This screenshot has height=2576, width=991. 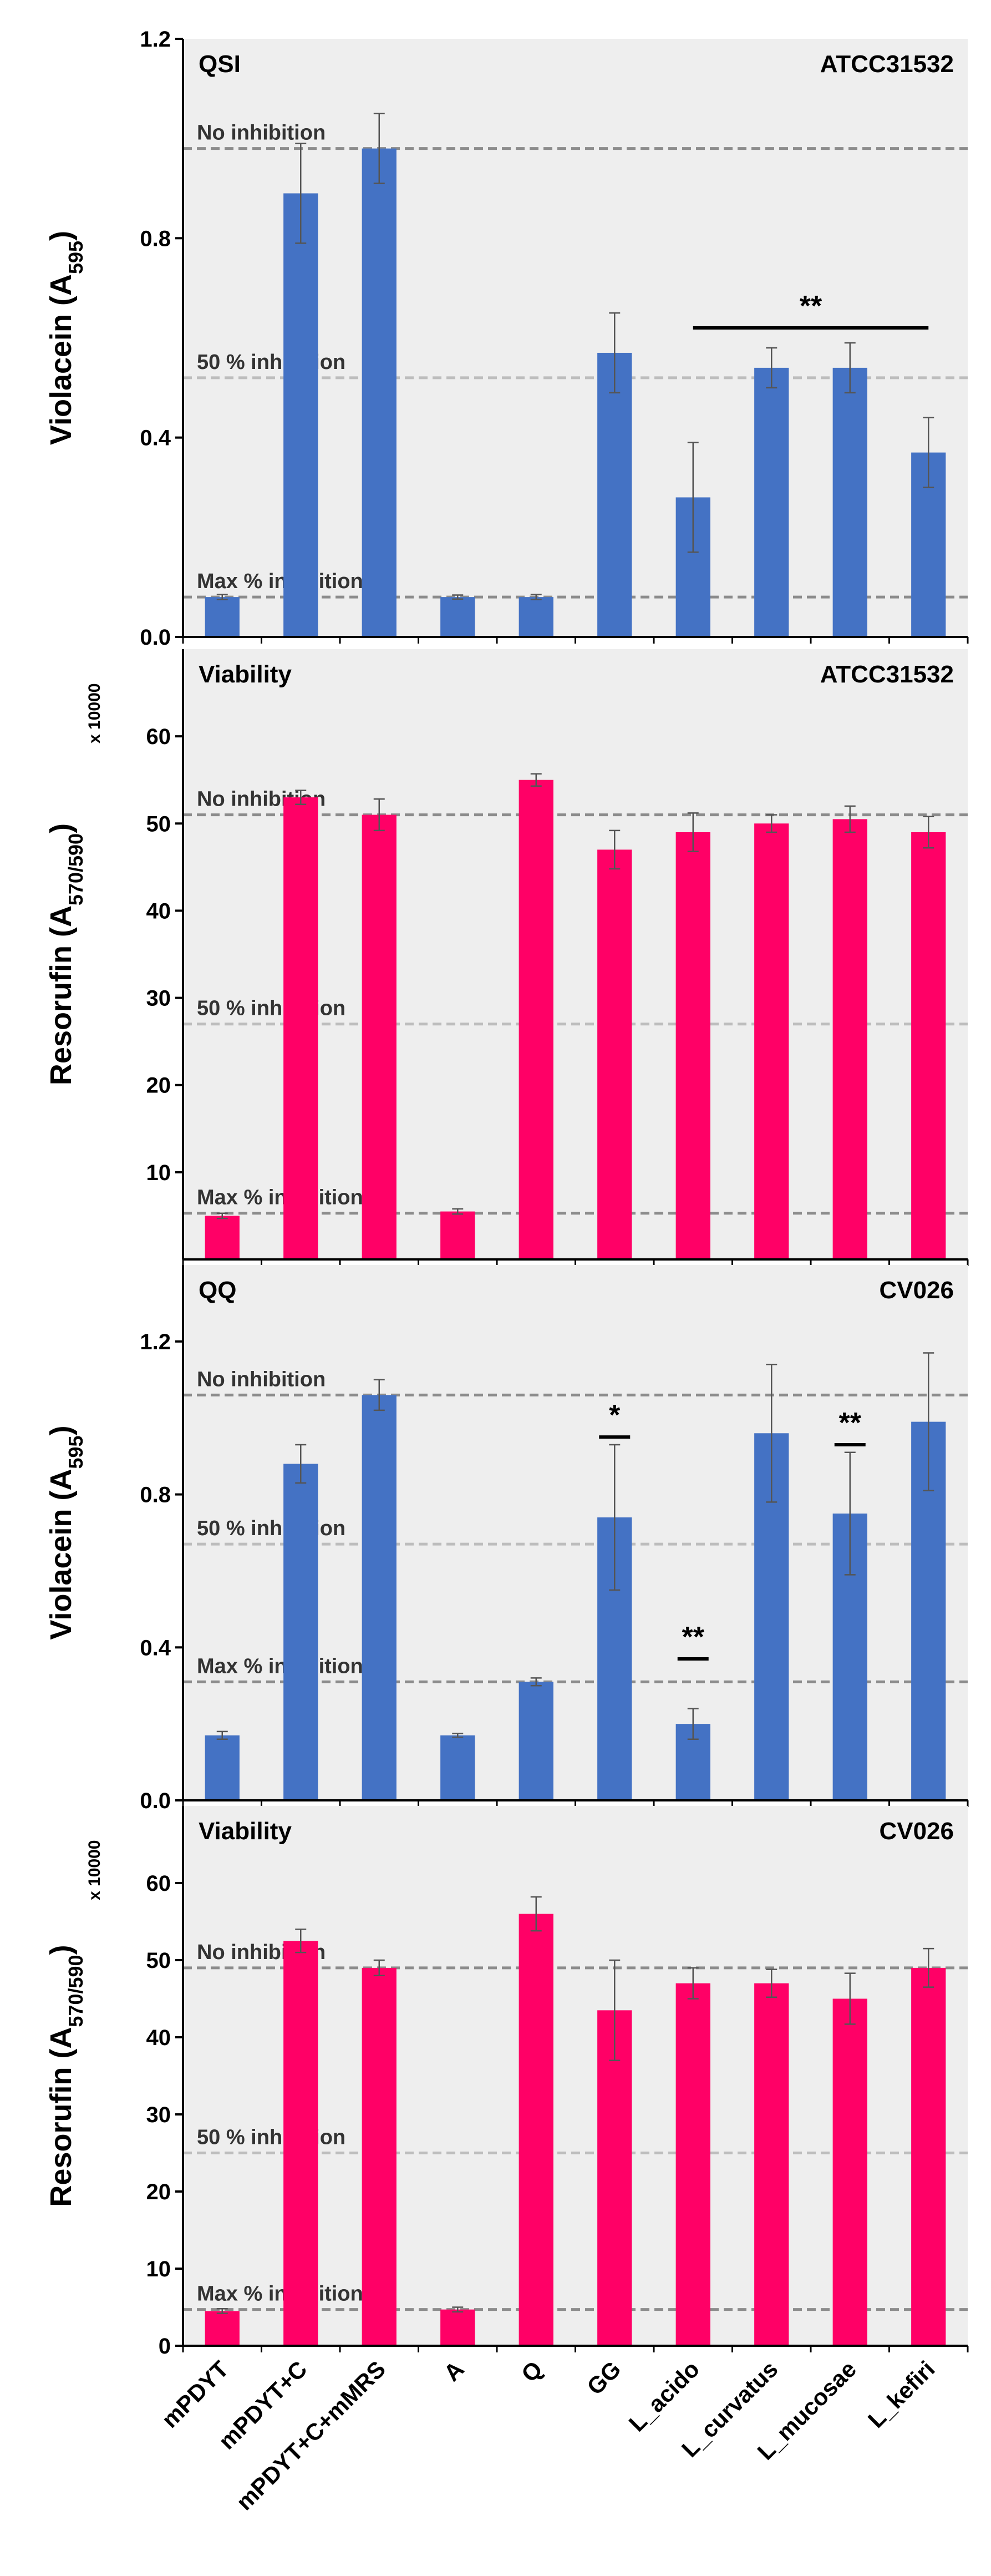 I want to click on x-category-label: A, so click(x=454, y=2371).